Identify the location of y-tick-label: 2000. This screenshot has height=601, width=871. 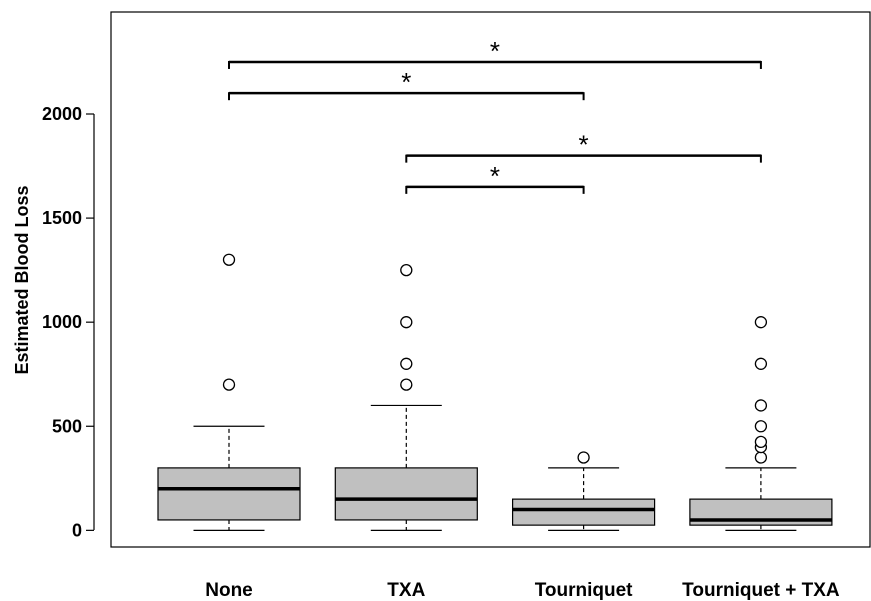
(62, 114).